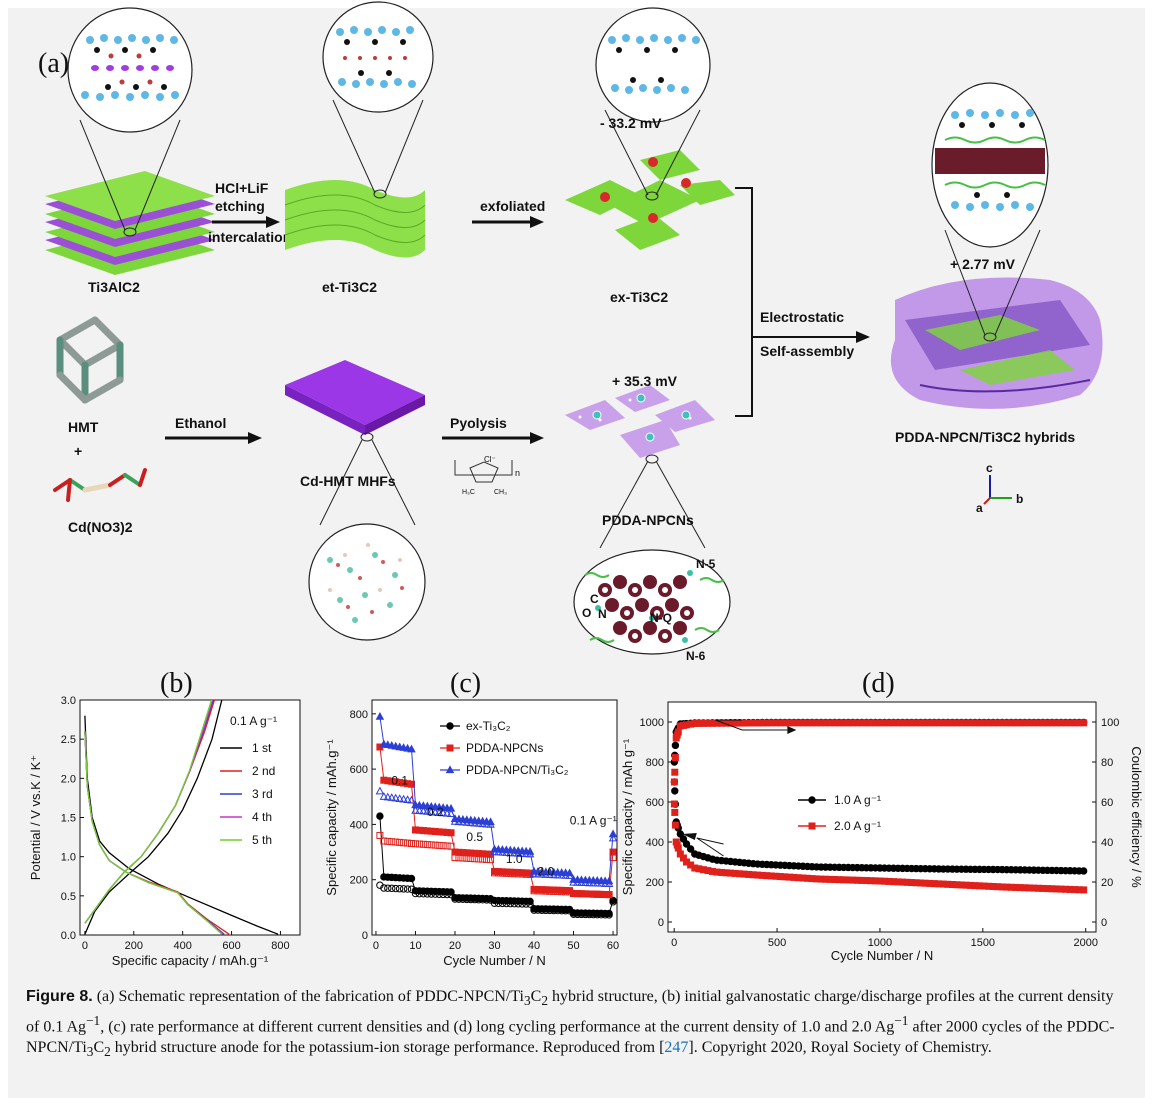  What do you see at coordinates (1107, 763) in the screenshot?
I see `chart-d-y2tick-label: 80` at bounding box center [1107, 763].